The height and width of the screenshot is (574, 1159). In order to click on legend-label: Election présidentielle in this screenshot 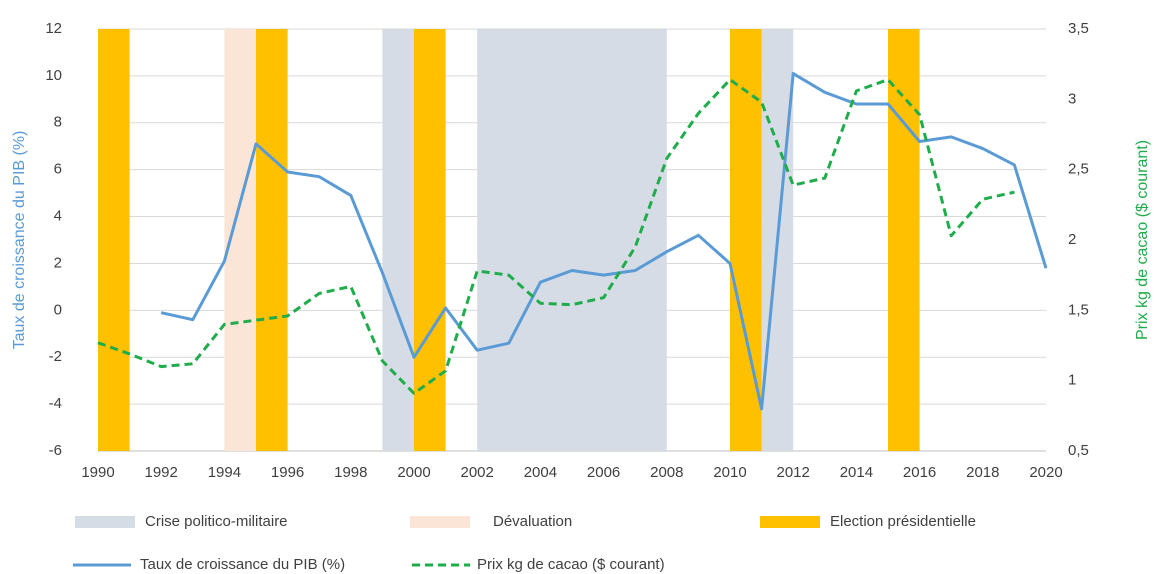, I will do `click(903, 521)`.